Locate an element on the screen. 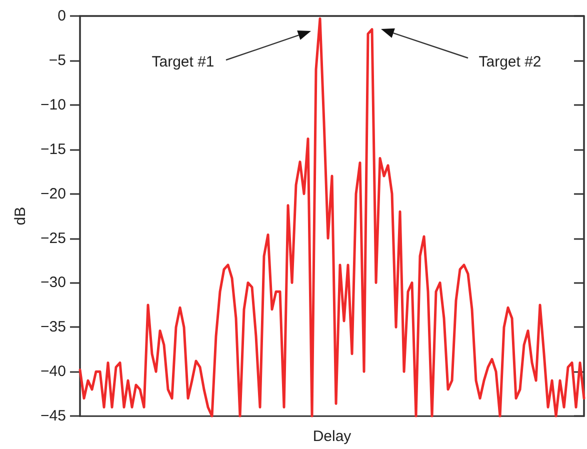 This screenshot has height=449, width=587. annotation: Target #1 is located at coordinates (183, 62).